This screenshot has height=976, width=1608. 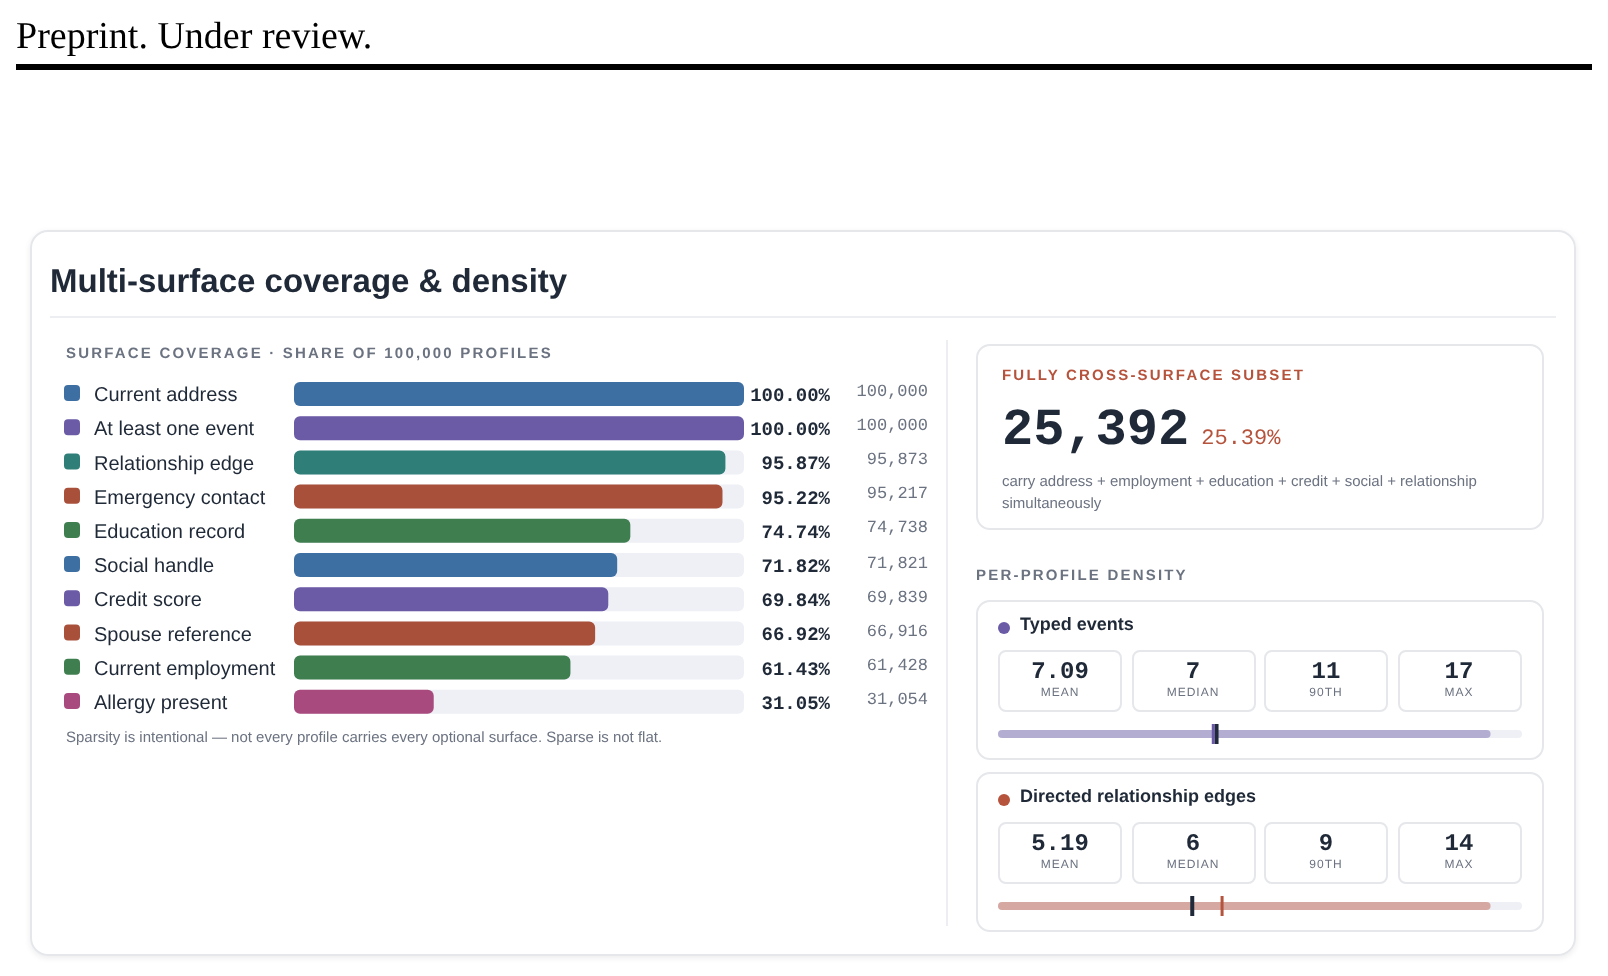 What do you see at coordinates (148, 600) in the screenshot?
I see `y-tick-label: Credit score` at bounding box center [148, 600].